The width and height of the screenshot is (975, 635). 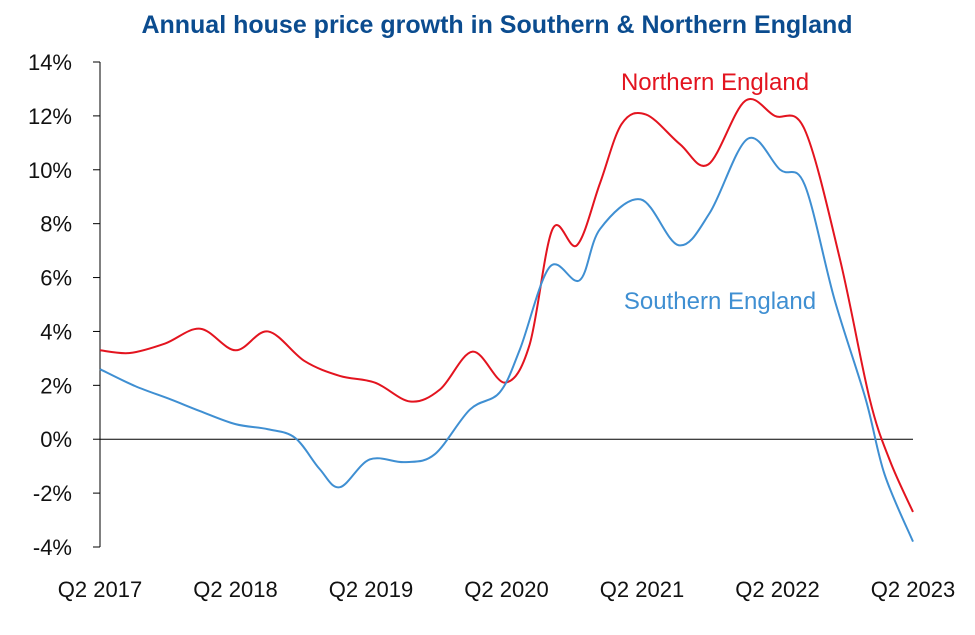 I want to click on x-tick-label: Q2 2020, so click(x=506, y=589).